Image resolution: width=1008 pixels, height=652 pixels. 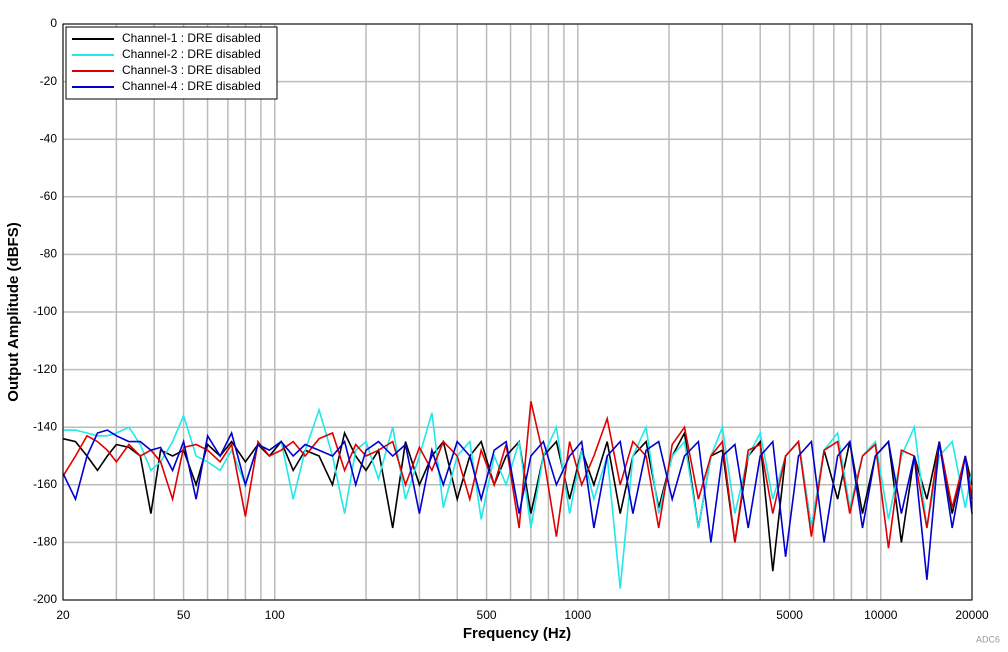 I want to click on x-axis-title: Frequency (Hz), so click(x=517, y=633).